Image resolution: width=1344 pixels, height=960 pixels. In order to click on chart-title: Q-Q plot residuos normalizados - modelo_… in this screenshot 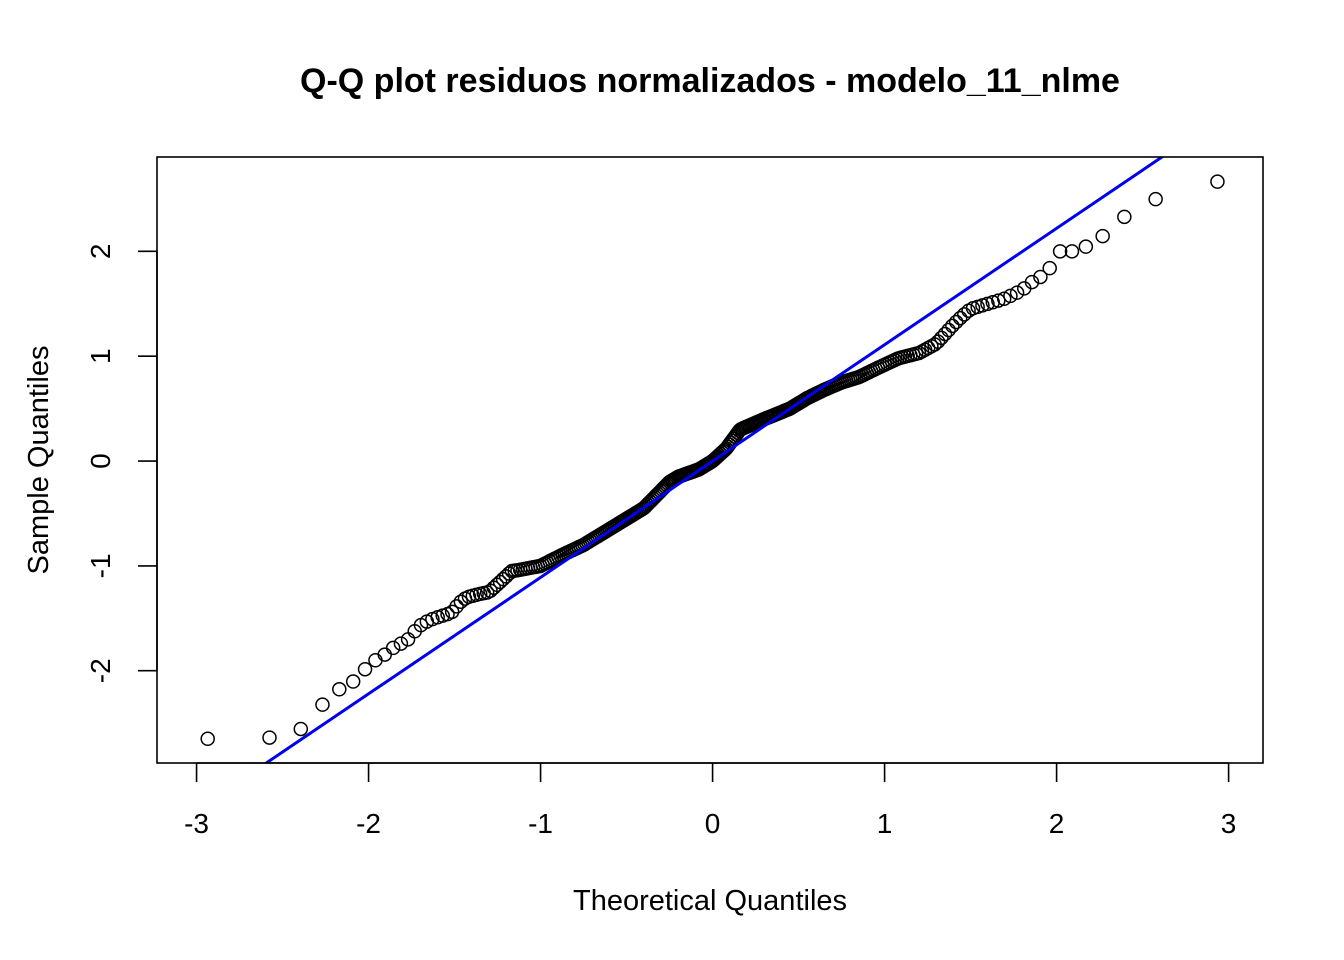, I will do `click(710, 81)`.